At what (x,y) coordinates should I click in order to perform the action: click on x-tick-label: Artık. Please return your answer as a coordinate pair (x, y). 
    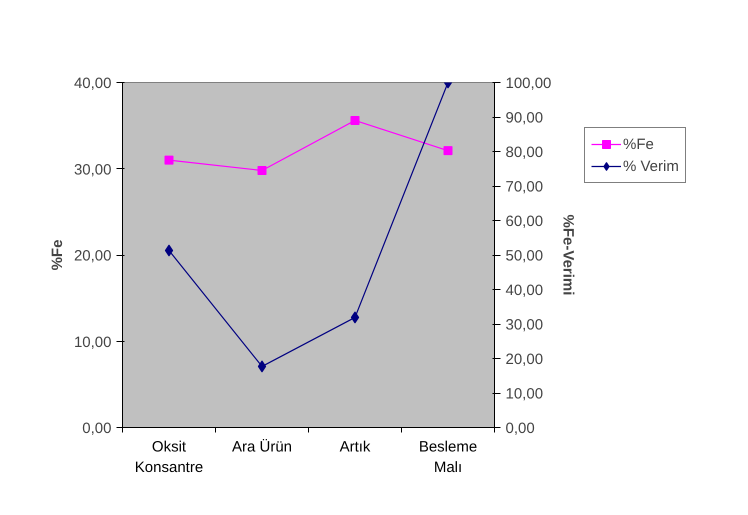
    Looking at the image, I should click on (355, 447).